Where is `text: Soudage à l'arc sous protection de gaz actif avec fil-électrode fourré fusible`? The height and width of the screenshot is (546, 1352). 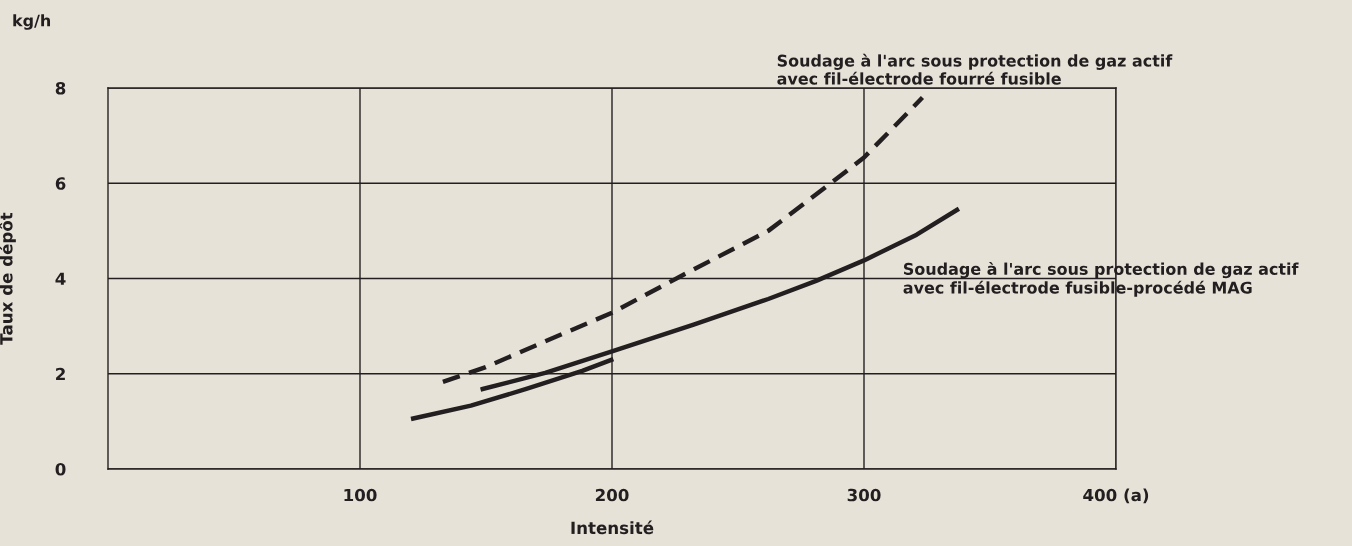 text: Soudage à l'arc sous protection de gaz actif avec fil-électrode fourré fusible is located at coordinates (975, 69).